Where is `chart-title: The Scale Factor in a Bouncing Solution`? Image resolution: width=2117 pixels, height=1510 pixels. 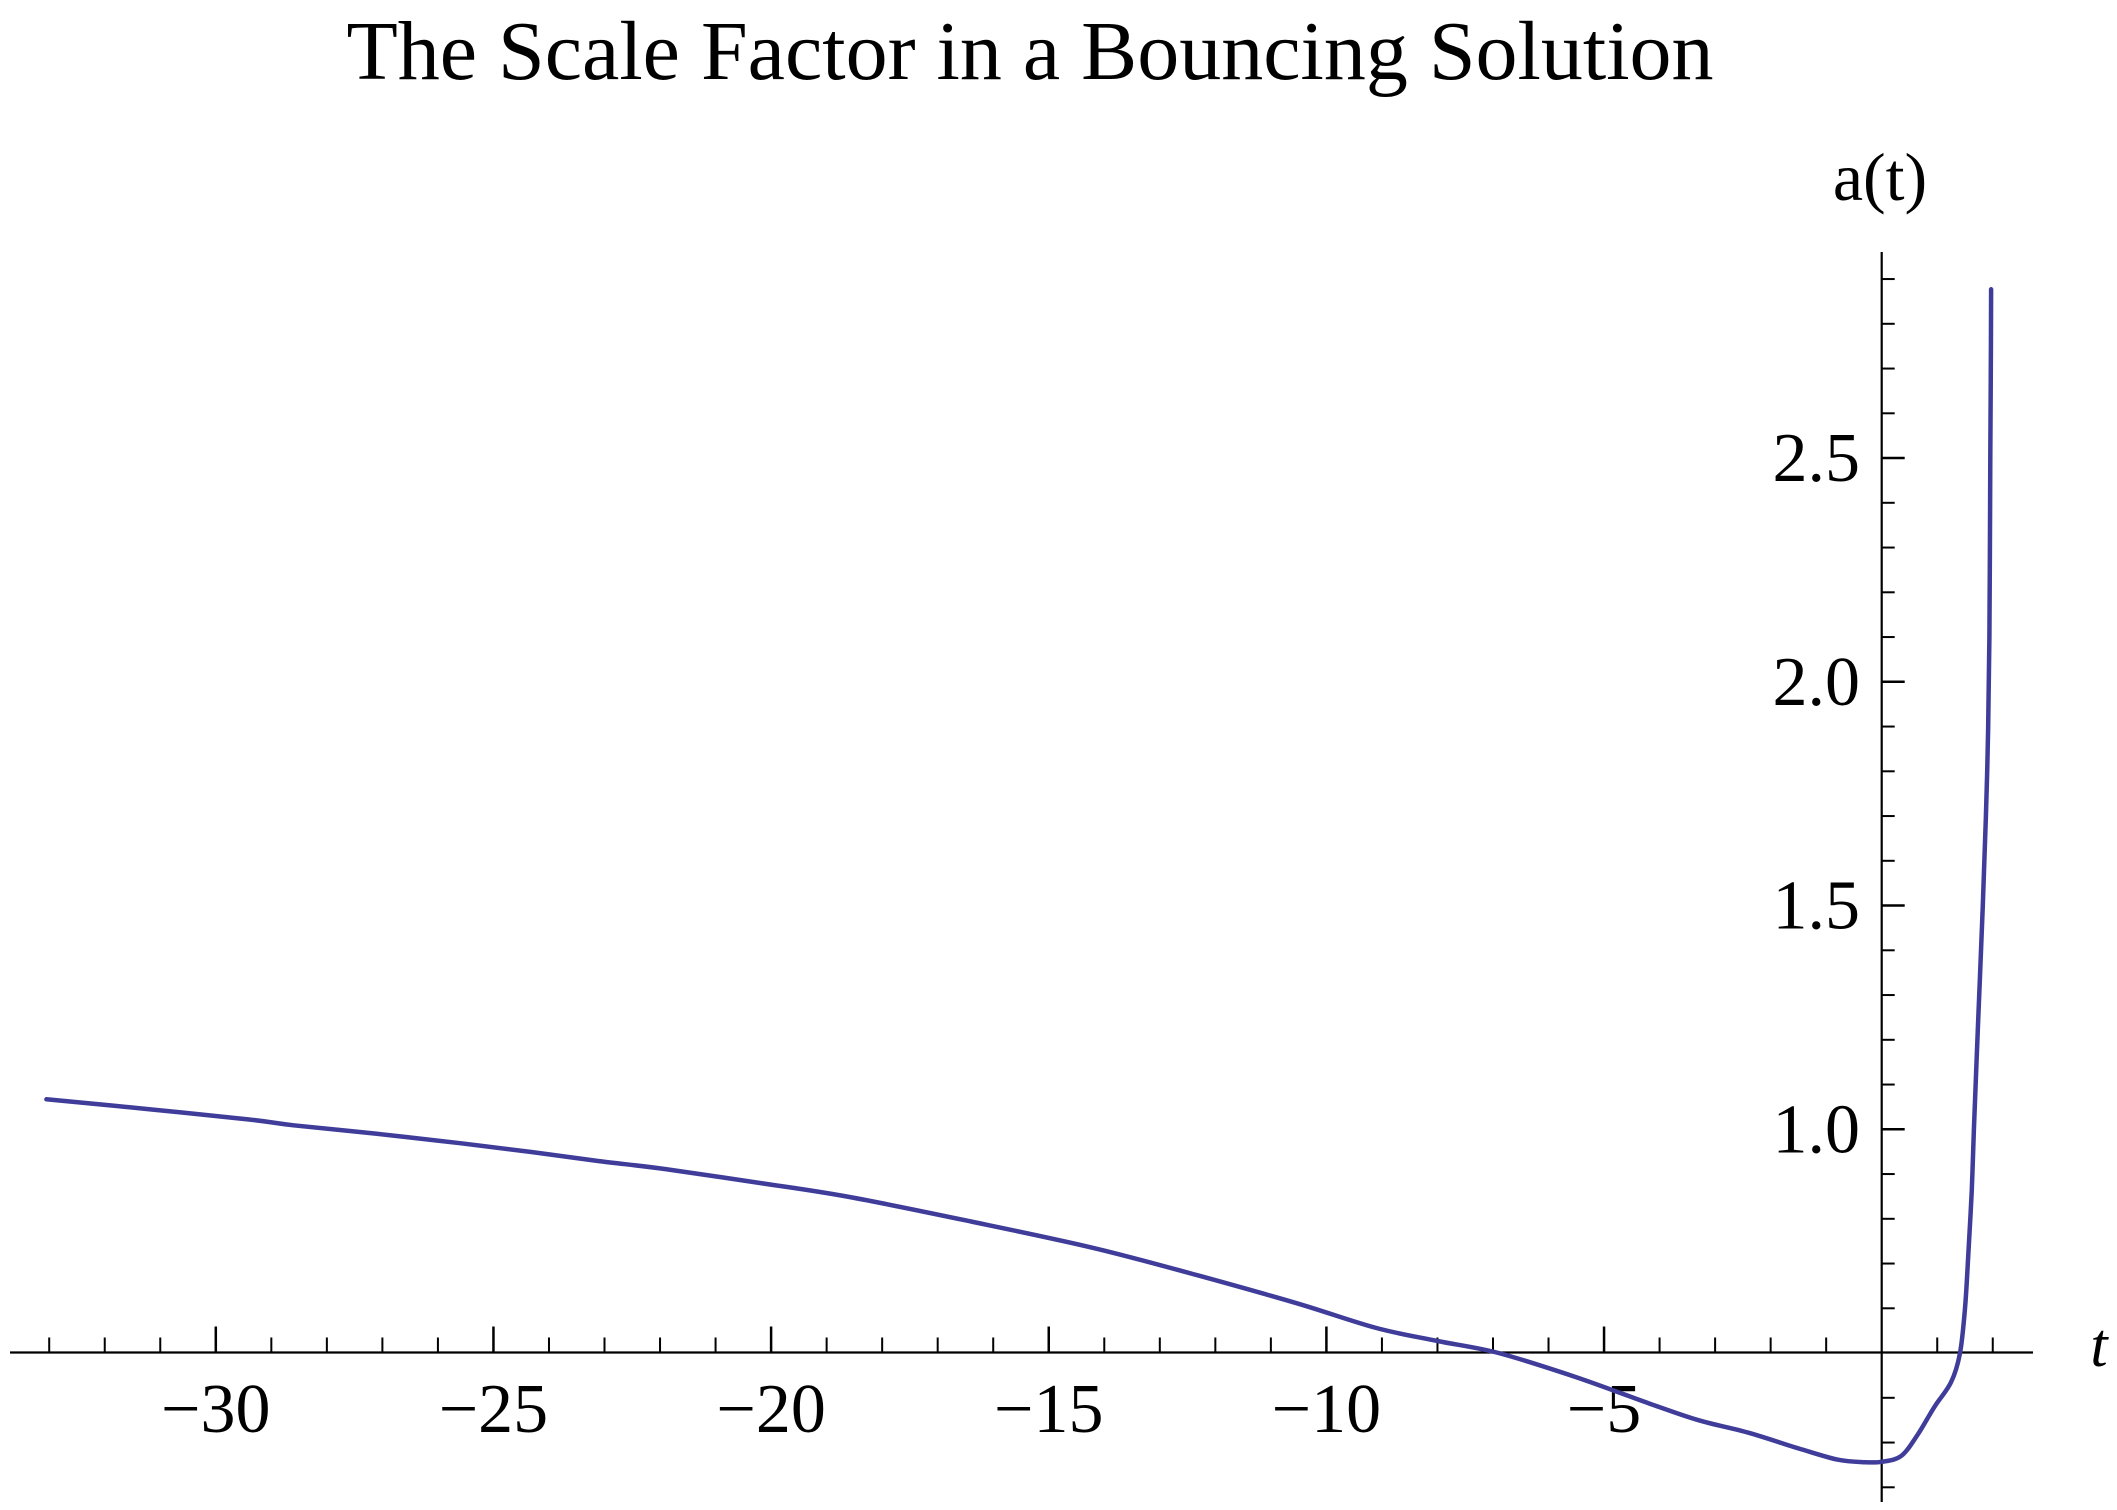 chart-title: The Scale Factor in a Bouncing Solution is located at coordinates (1030, 51).